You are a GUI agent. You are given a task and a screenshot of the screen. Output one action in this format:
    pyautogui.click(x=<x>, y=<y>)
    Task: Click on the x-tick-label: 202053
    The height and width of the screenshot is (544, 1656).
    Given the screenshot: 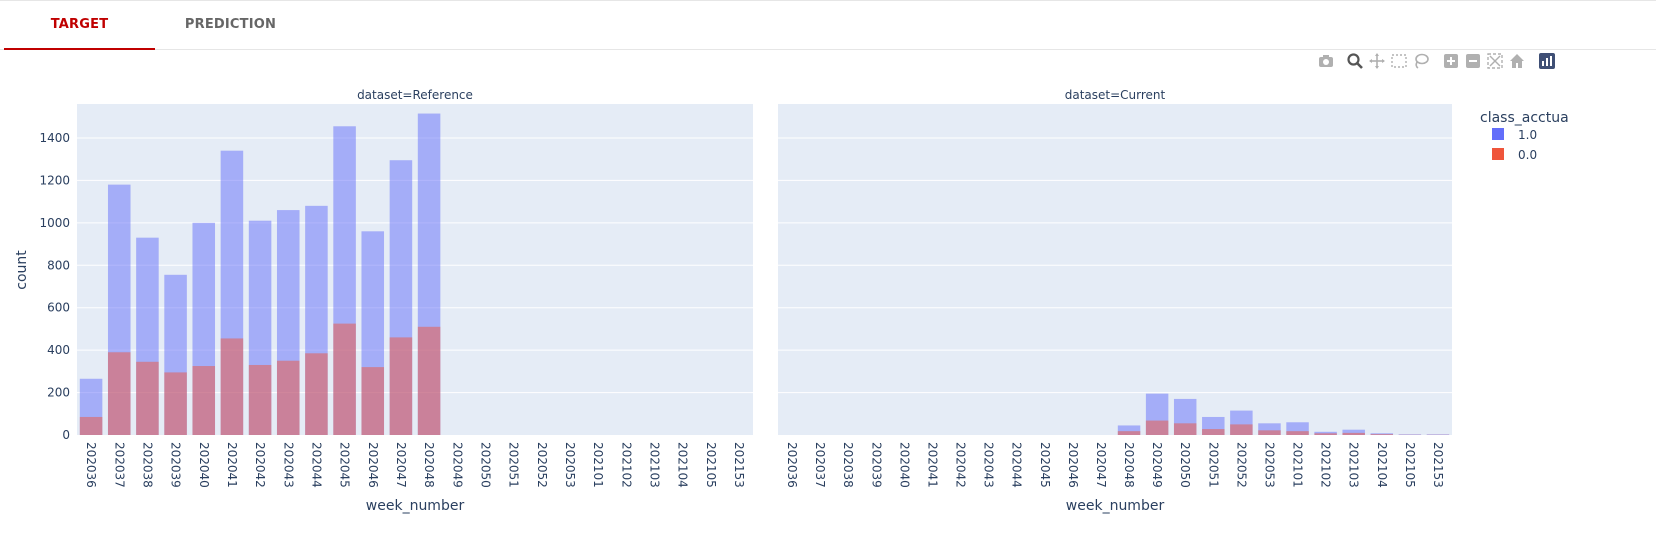 What is the action you would take?
    pyautogui.click(x=570, y=465)
    